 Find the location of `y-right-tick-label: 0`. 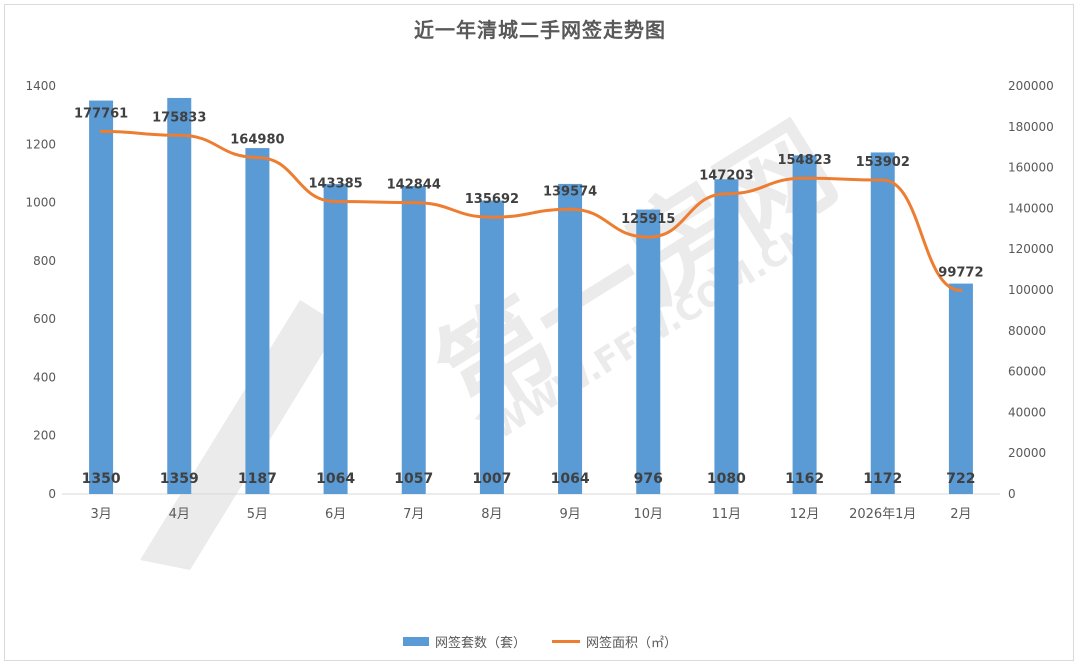

y-right-tick-label: 0 is located at coordinates (1012, 494).